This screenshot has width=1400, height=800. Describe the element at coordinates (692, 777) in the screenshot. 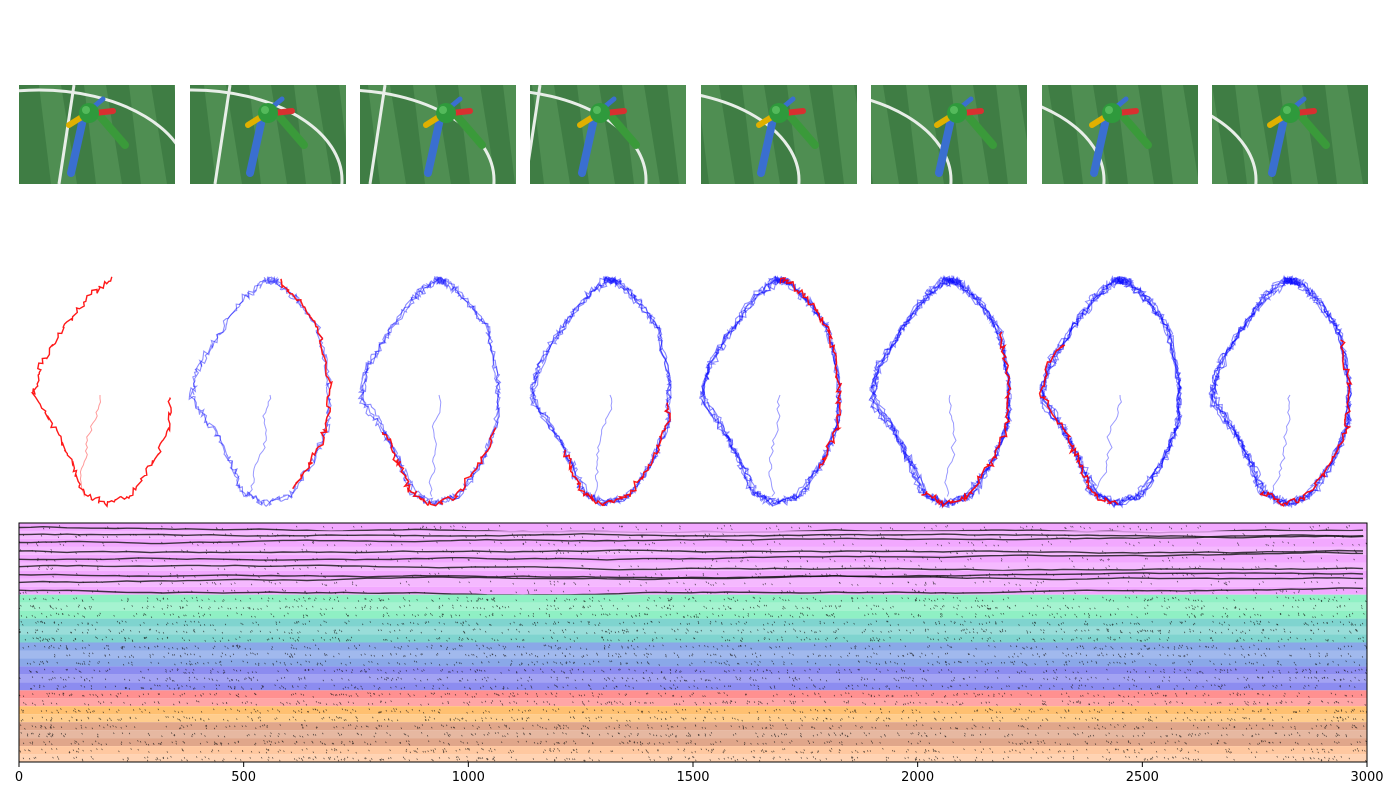

I see `x-tick-label: 1500` at that location.